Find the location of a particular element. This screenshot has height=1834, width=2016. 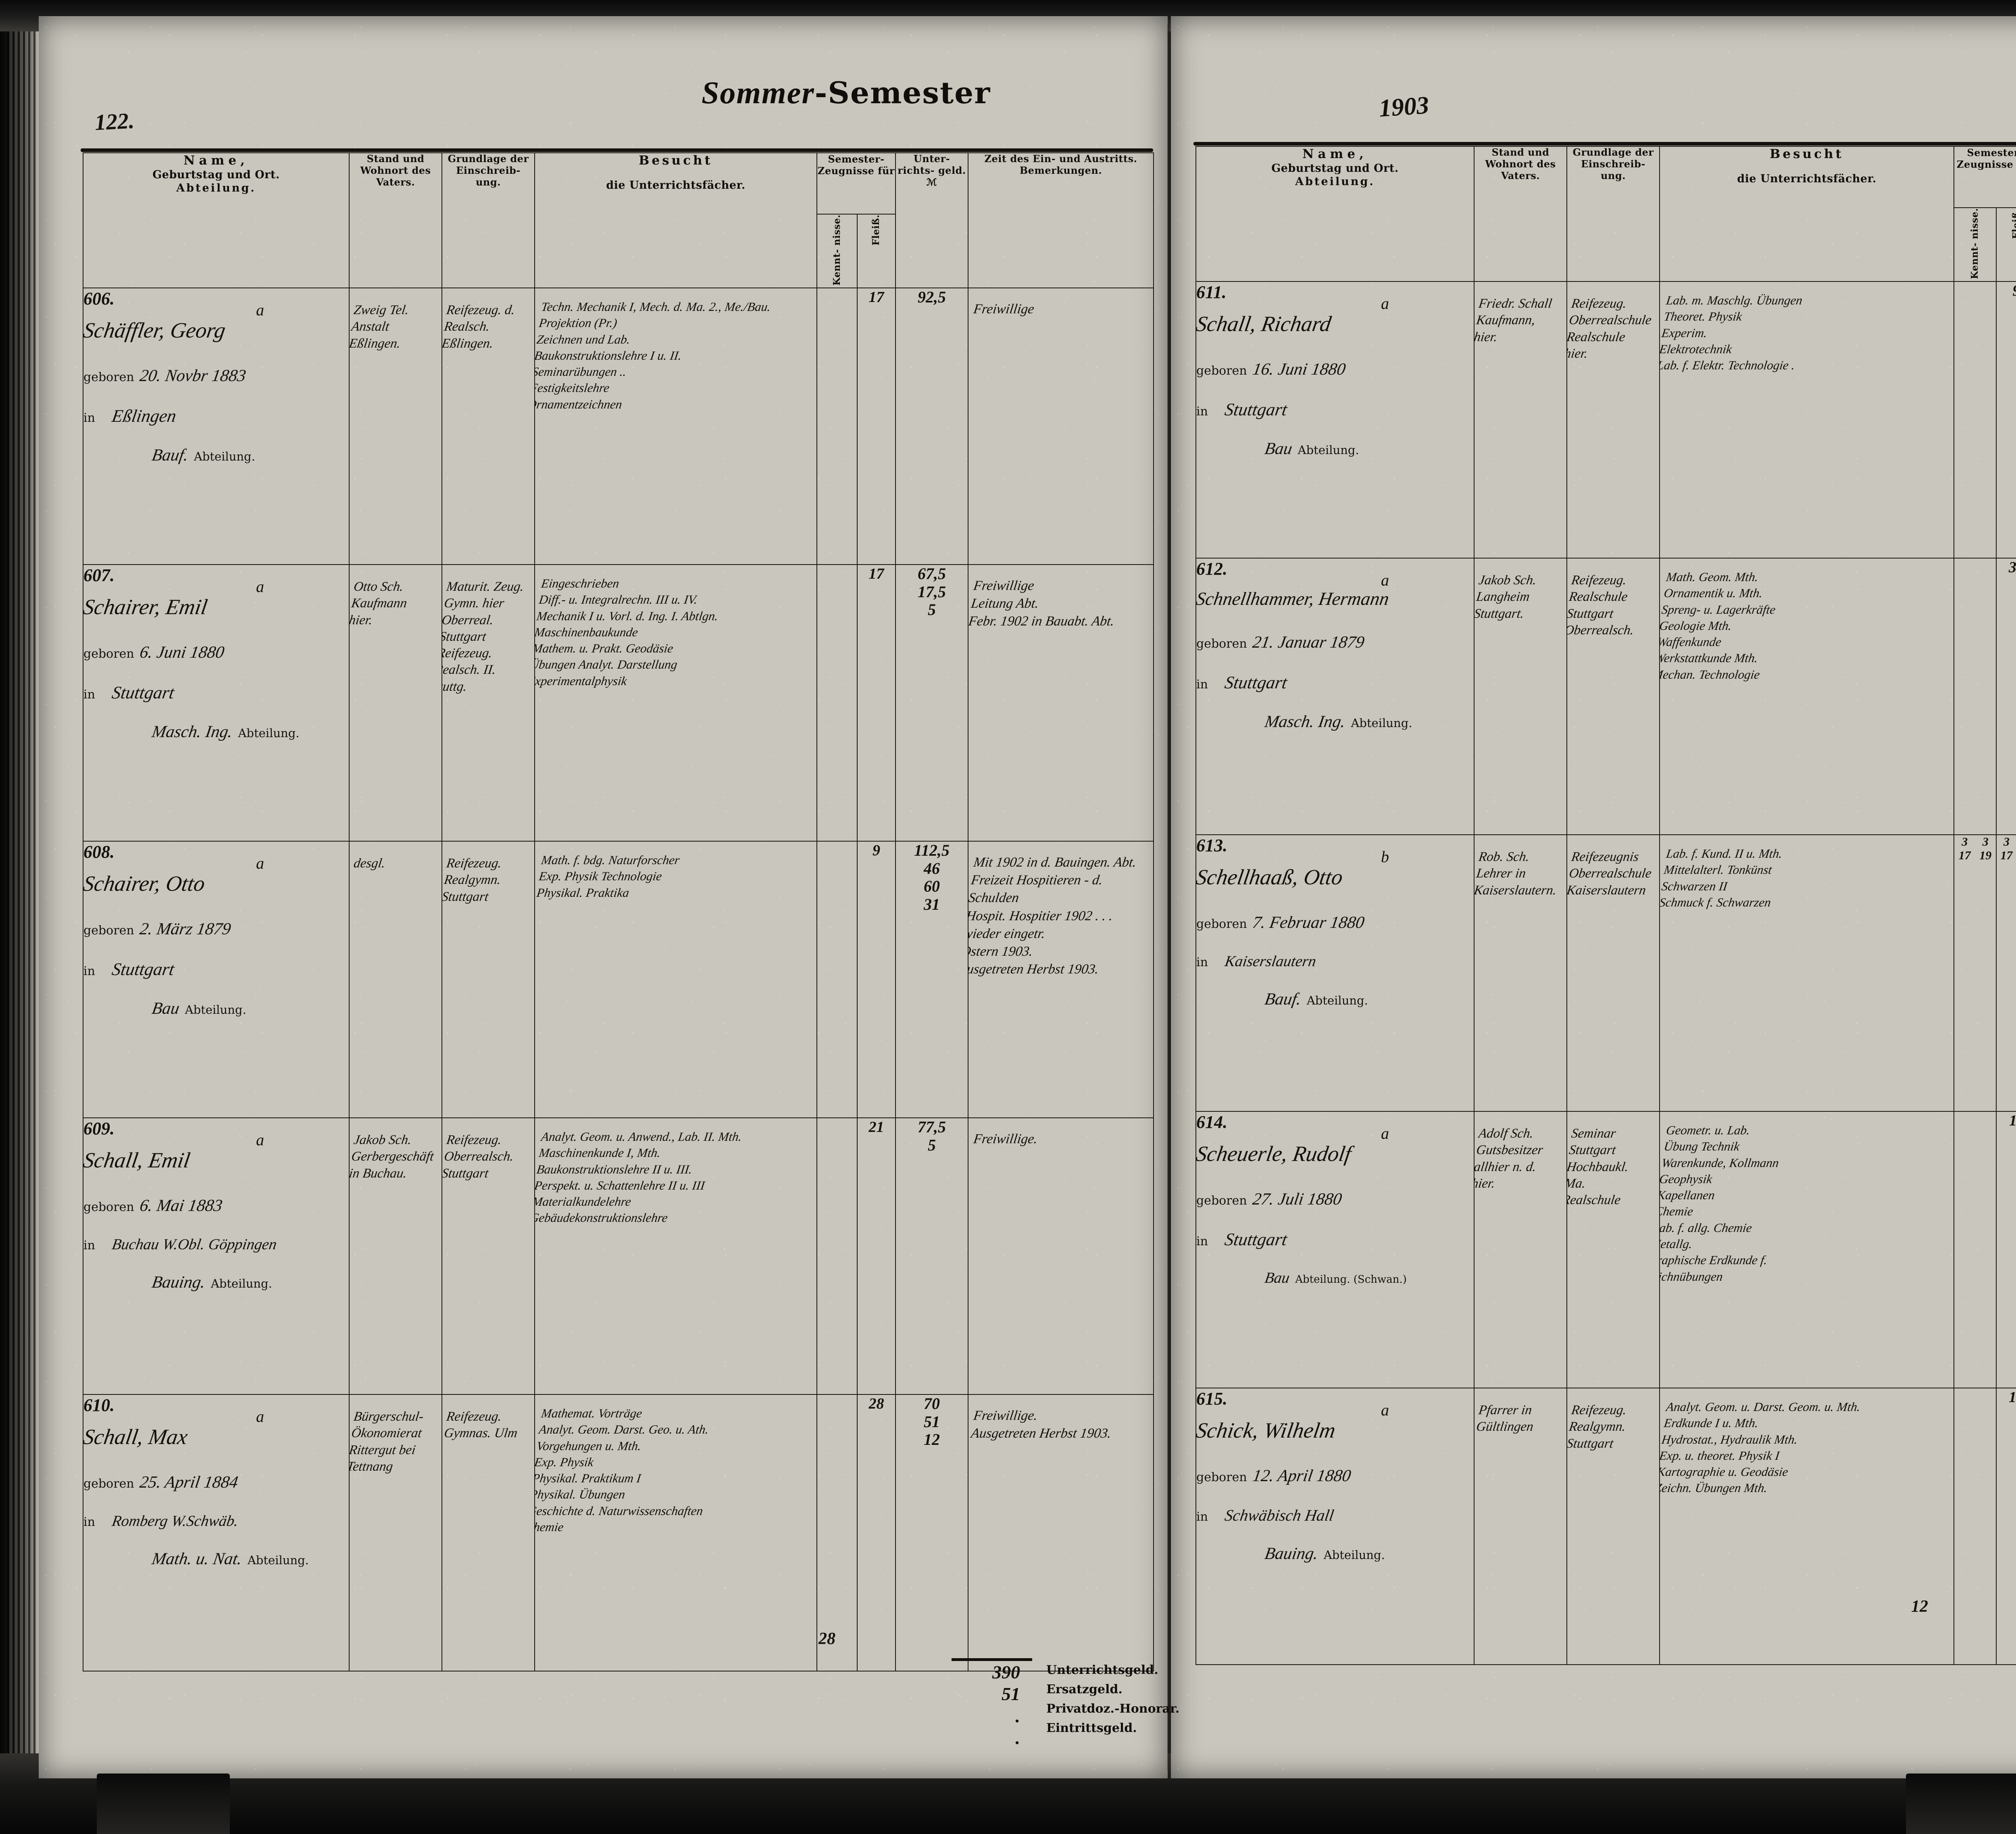

totals-rule-left is located at coordinates (992, 1659).